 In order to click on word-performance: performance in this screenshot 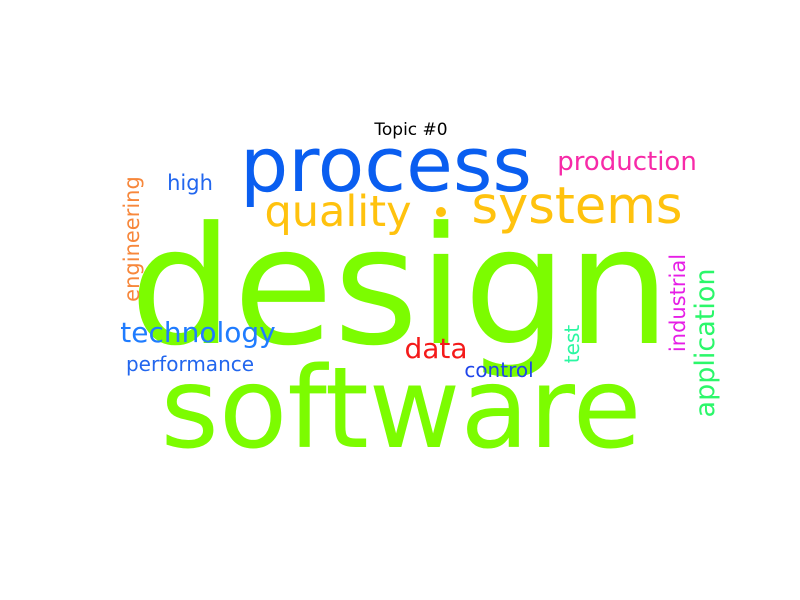, I will do `click(190, 364)`.